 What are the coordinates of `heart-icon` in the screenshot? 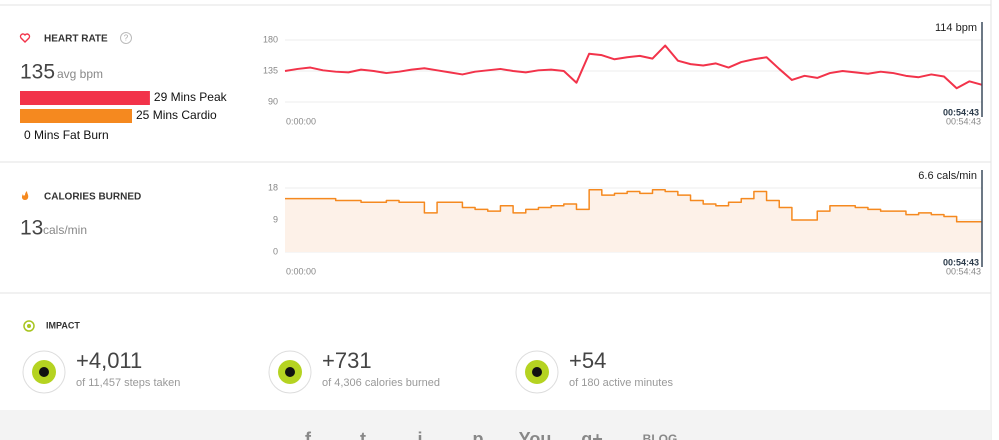 It's located at (25, 38).